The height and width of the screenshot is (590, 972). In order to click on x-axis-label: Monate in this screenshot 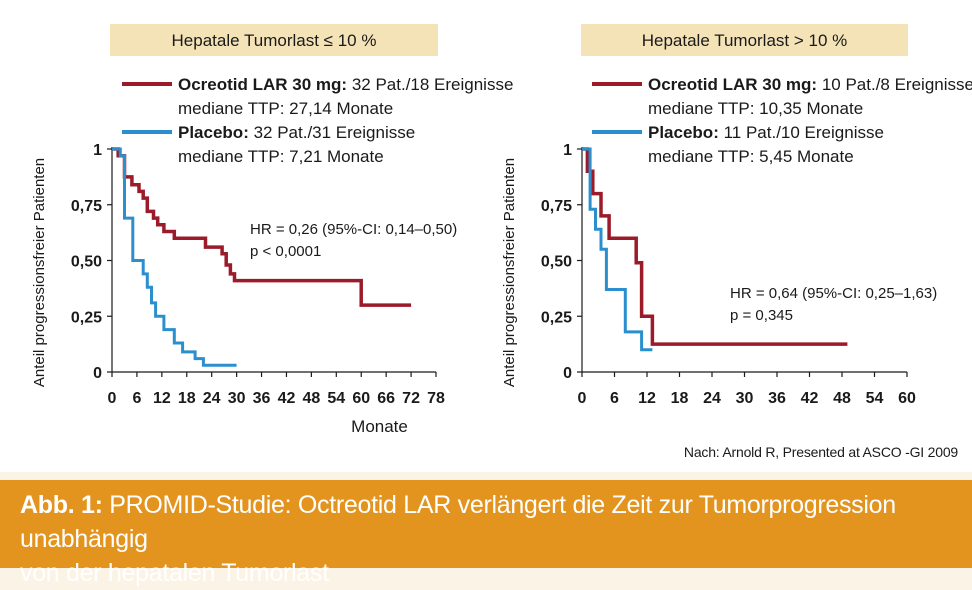, I will do `click(379, 426)`.